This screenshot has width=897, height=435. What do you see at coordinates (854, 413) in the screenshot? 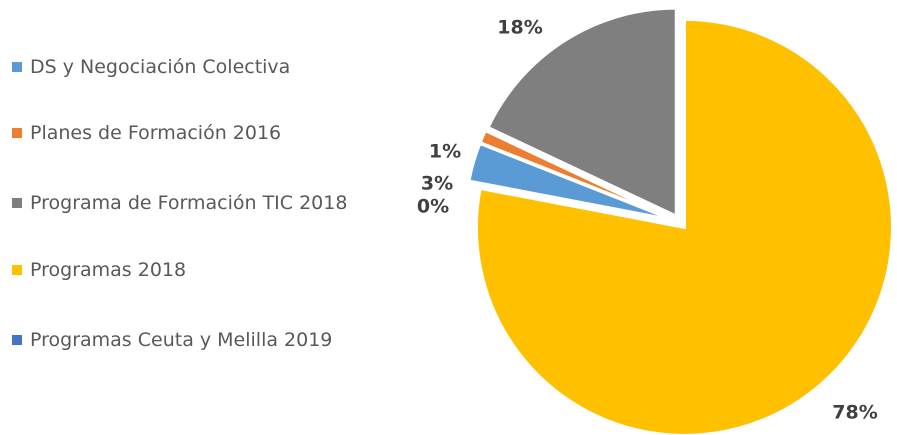
I see `data-label: 78%` at bounding box center [854, 413].